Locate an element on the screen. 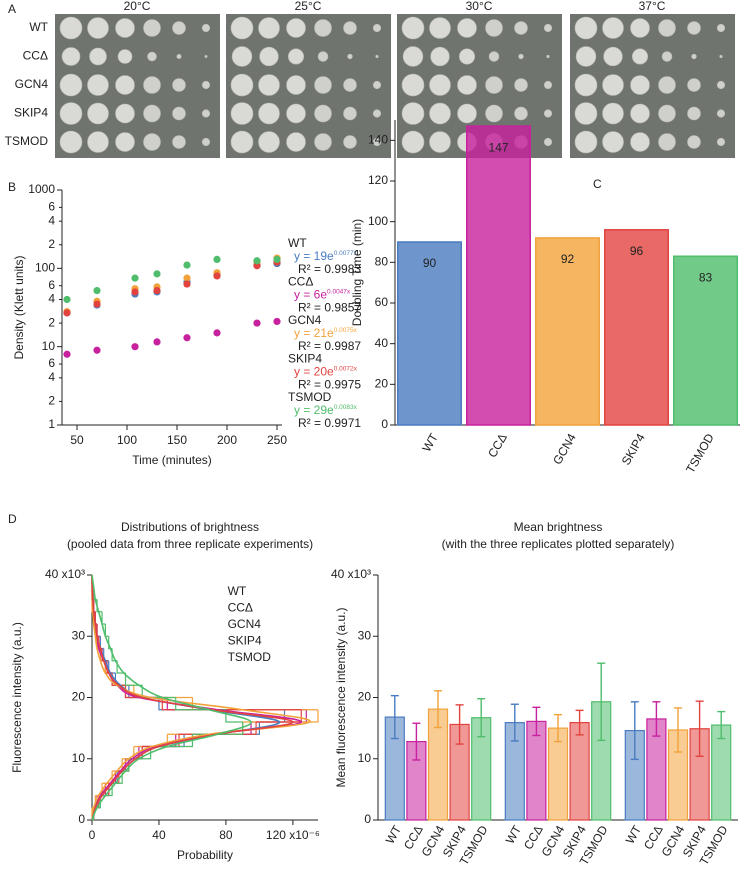  fit-series-name: WT is located at coordinates (297, 243).